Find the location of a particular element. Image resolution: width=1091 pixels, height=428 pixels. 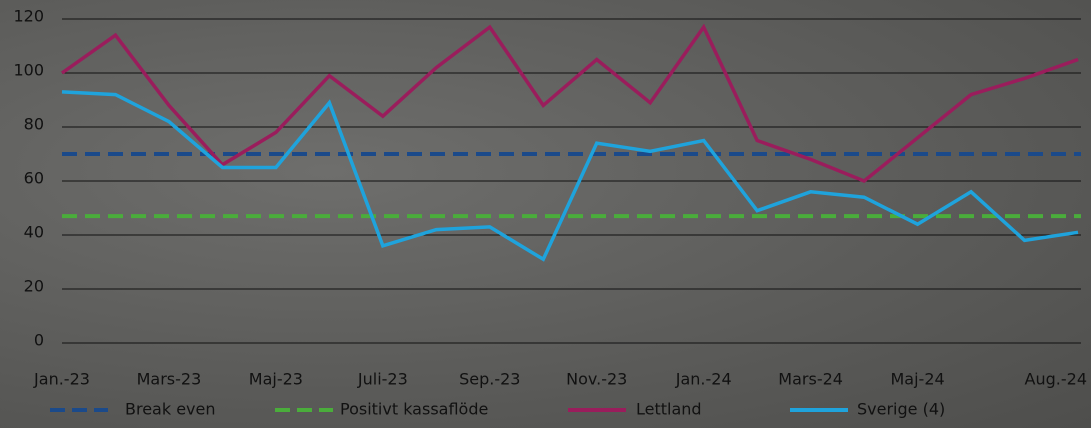

legend-label: Sverige (4) is located at coordinates (901, 409).